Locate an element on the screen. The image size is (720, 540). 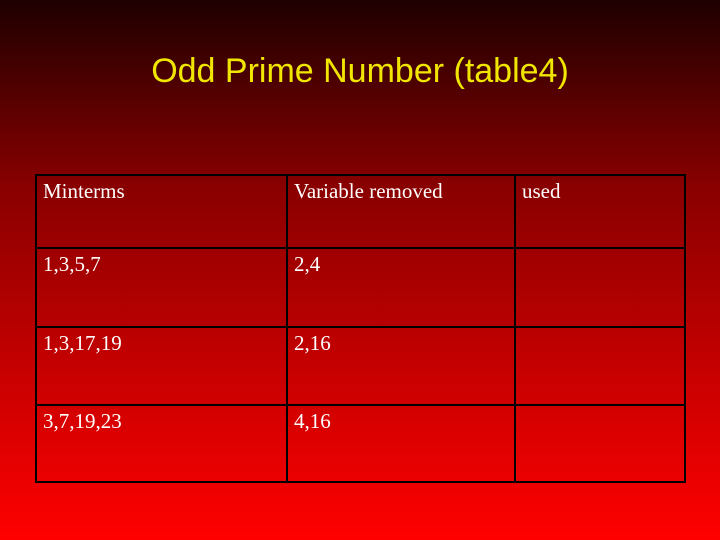
header-cell-text: used is located at coordinates (541, 191).